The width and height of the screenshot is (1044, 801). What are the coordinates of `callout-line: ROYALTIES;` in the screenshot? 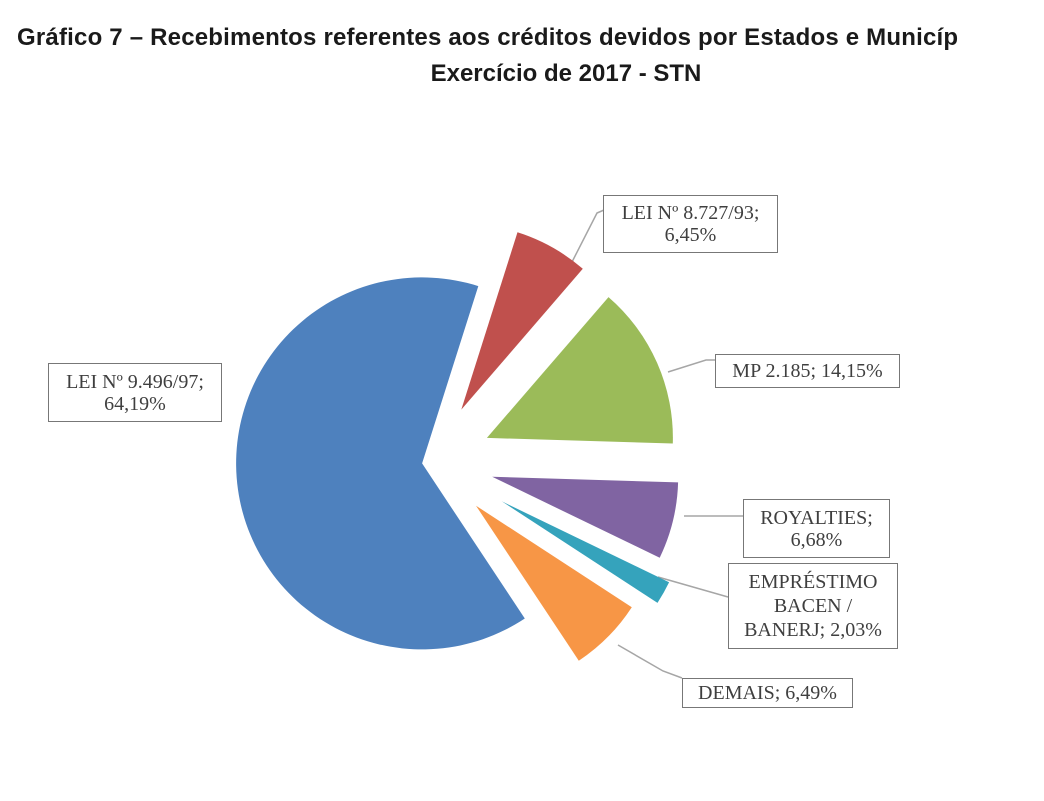 It's located at (816, 517).